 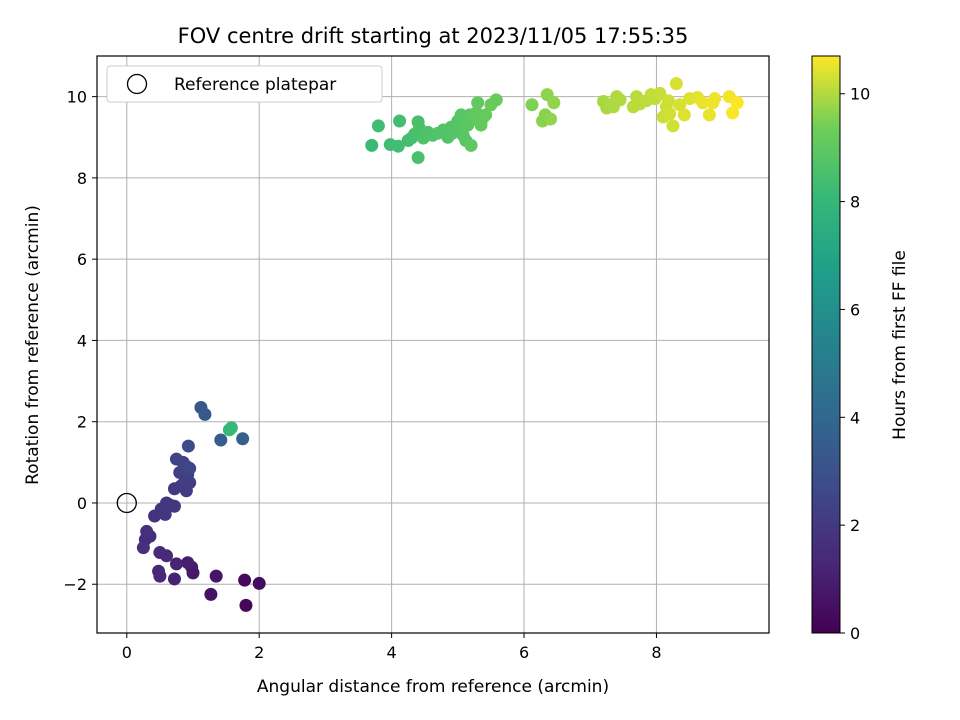 I want to click on colorbar-tick-label: 10, so click(x=860, y=94).